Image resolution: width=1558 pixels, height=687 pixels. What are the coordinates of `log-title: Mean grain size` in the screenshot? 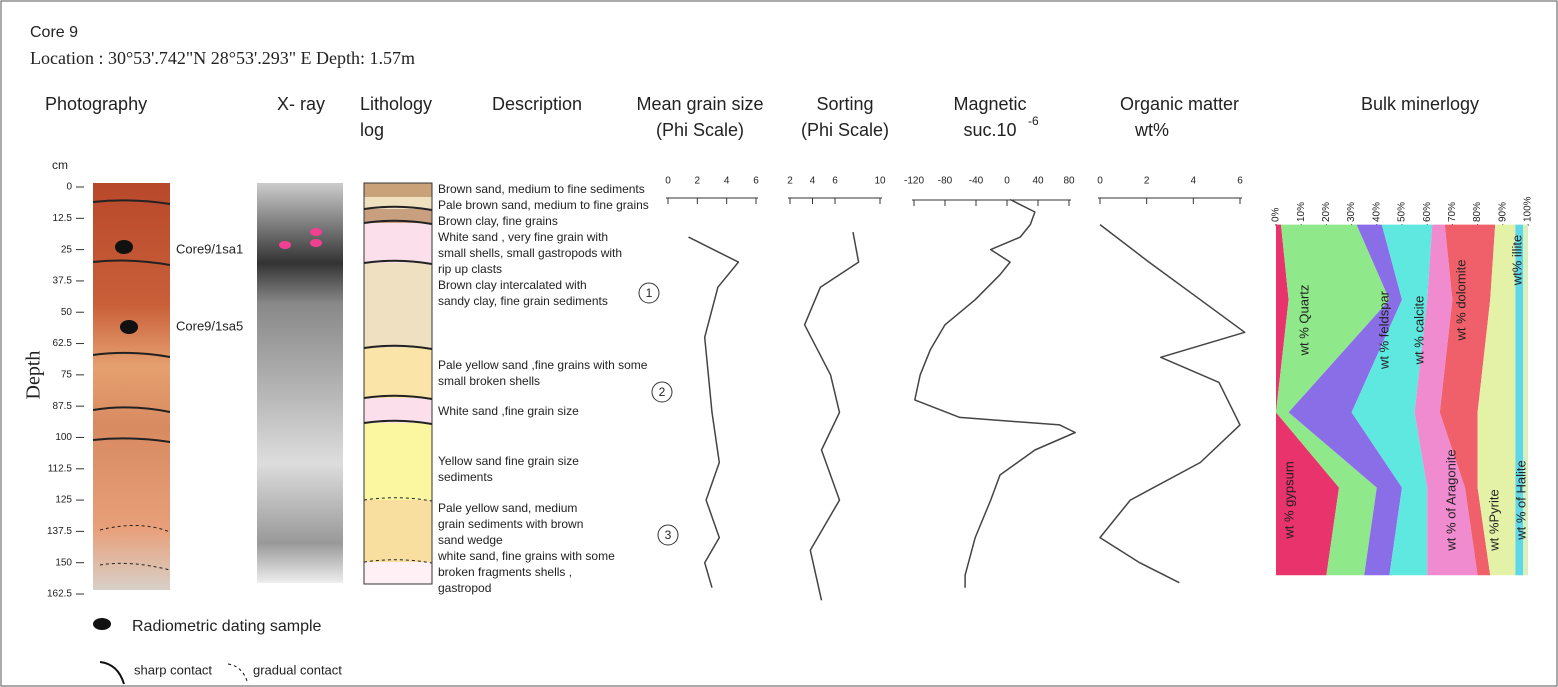 It's located at (699, 104).